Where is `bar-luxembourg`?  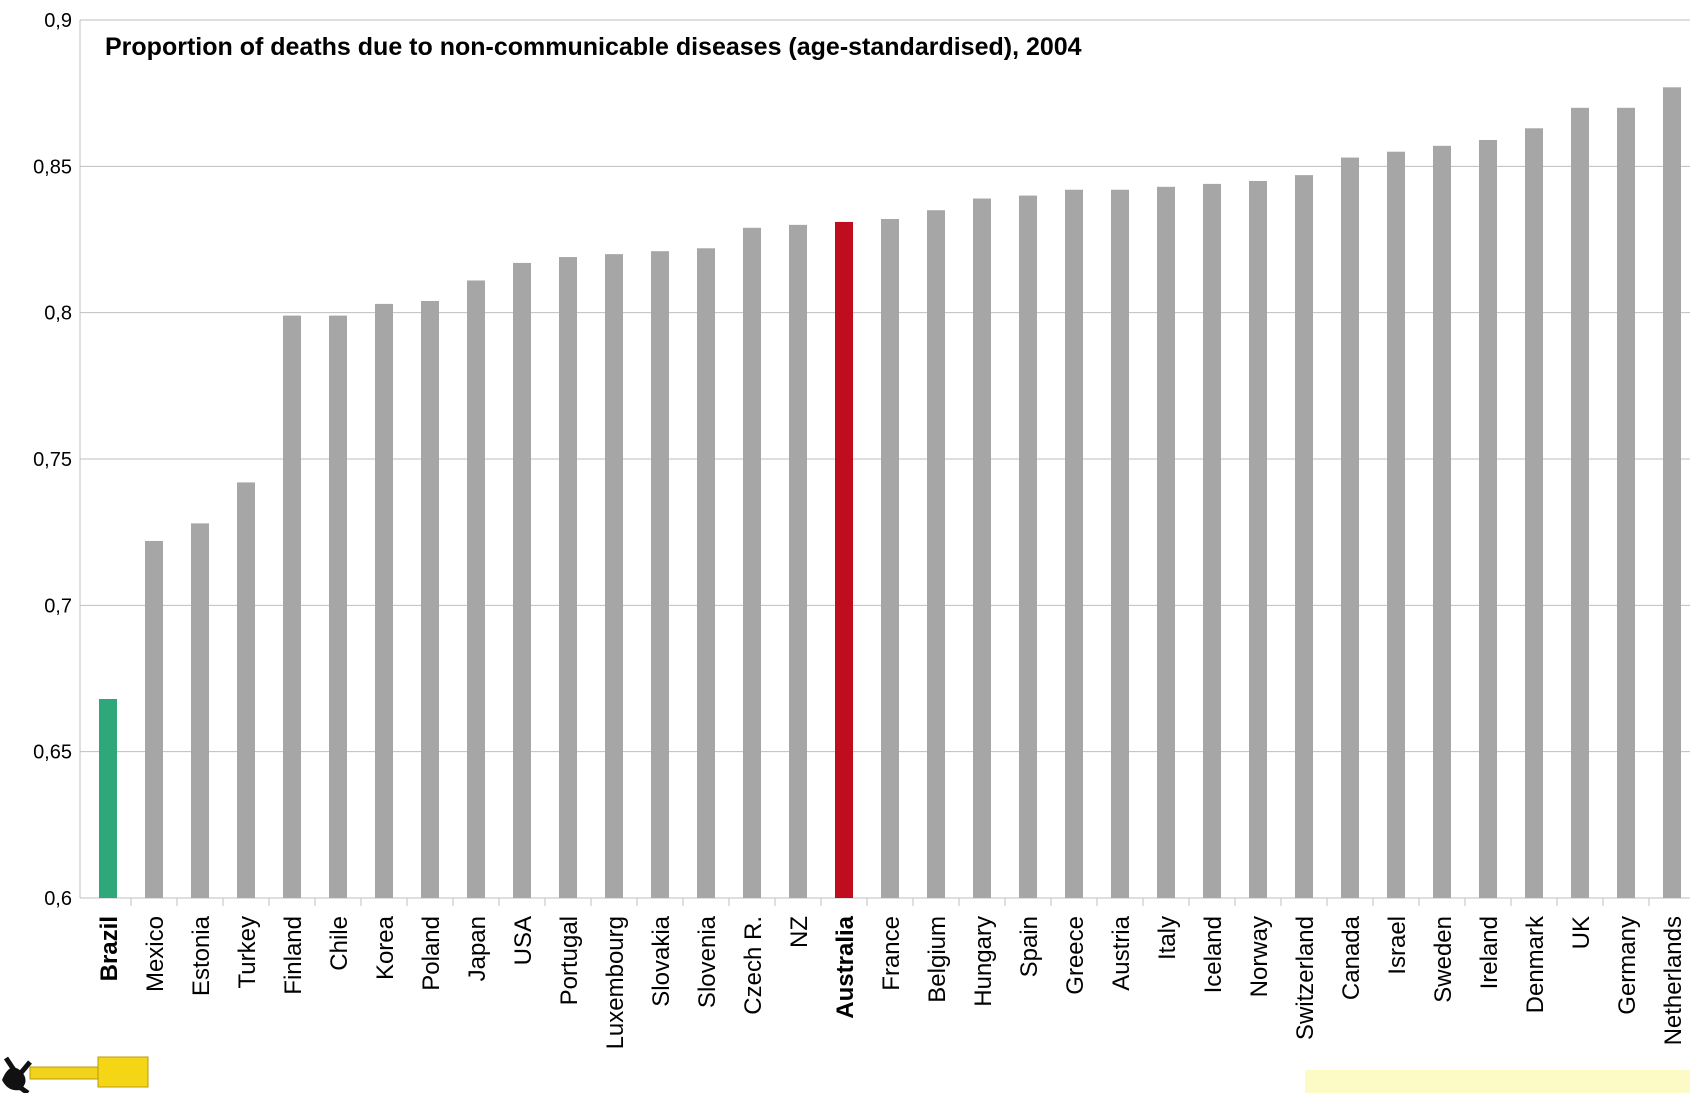
bar-luxembourg is located at coordinates (614, 576).